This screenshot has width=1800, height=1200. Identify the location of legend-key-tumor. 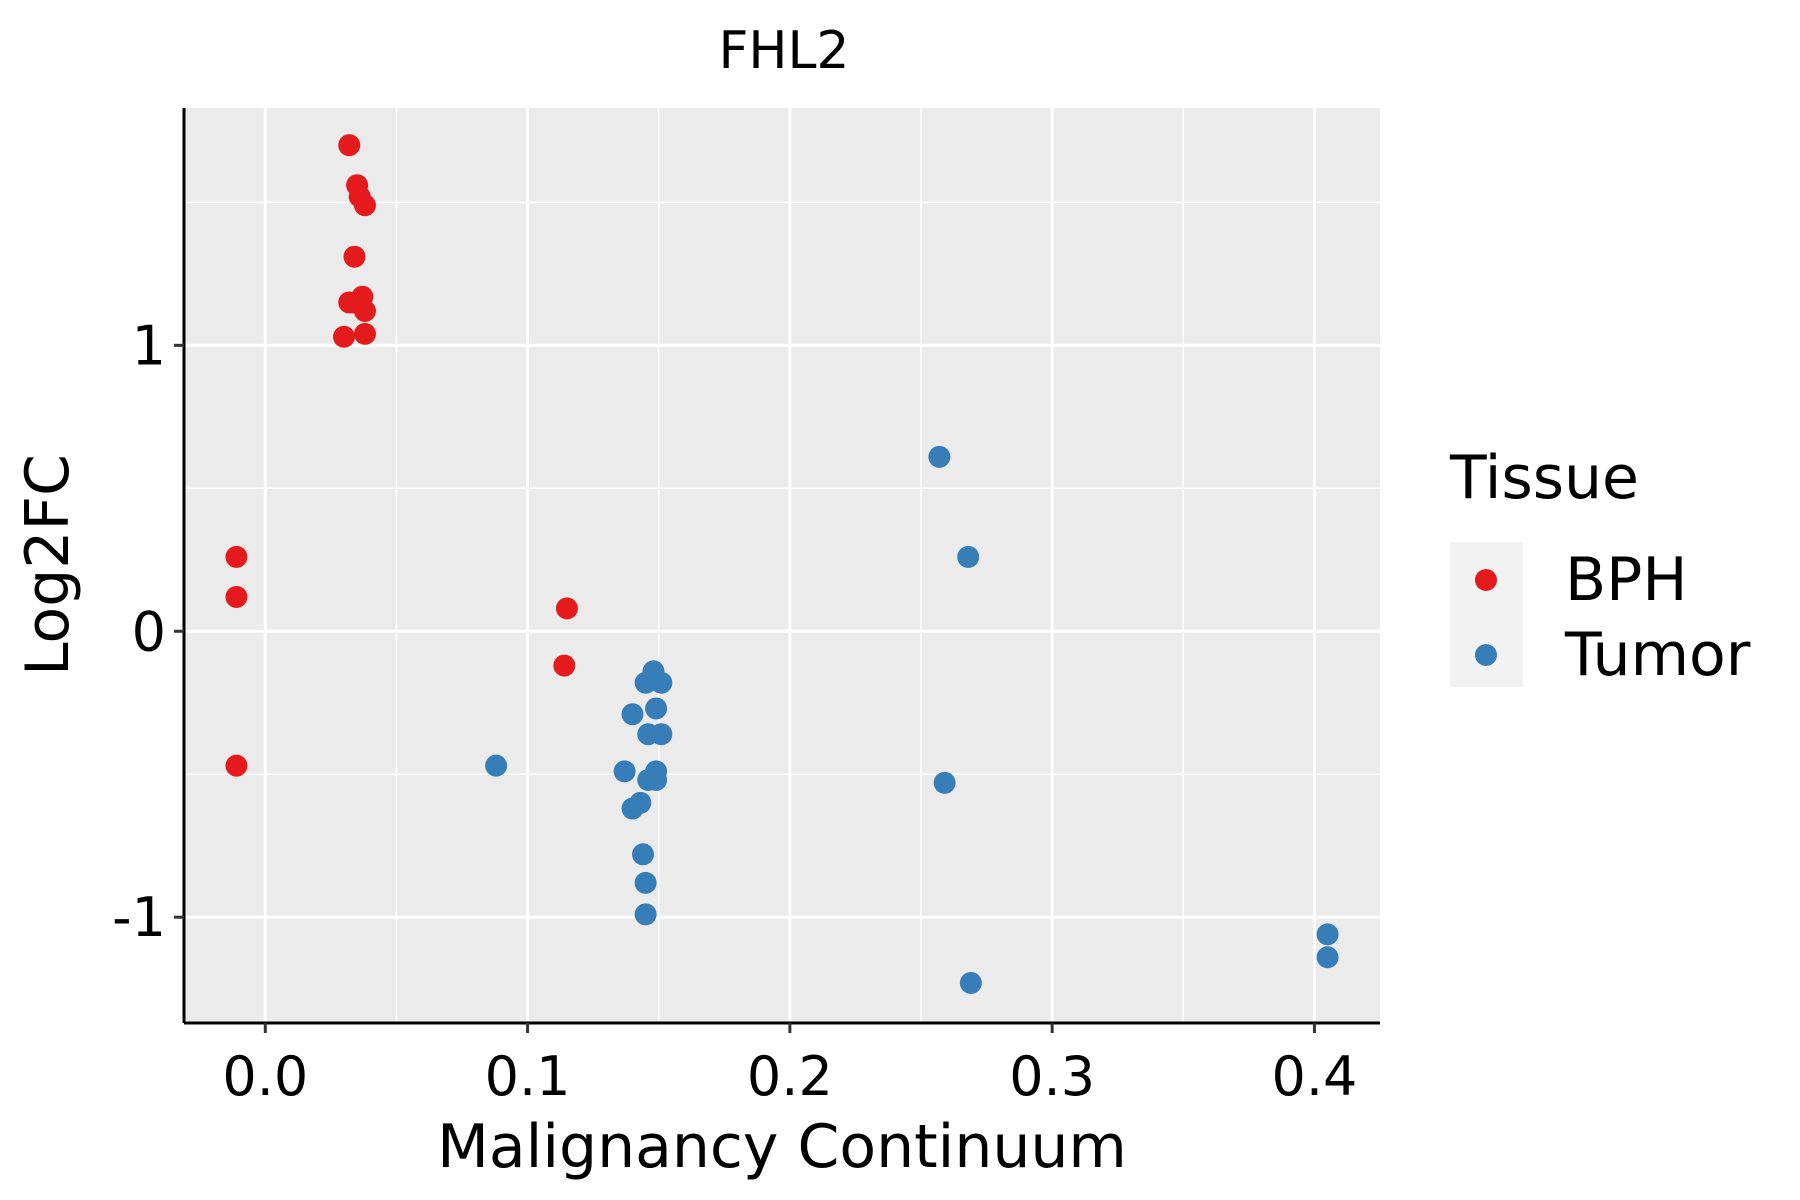
(1486, 655).